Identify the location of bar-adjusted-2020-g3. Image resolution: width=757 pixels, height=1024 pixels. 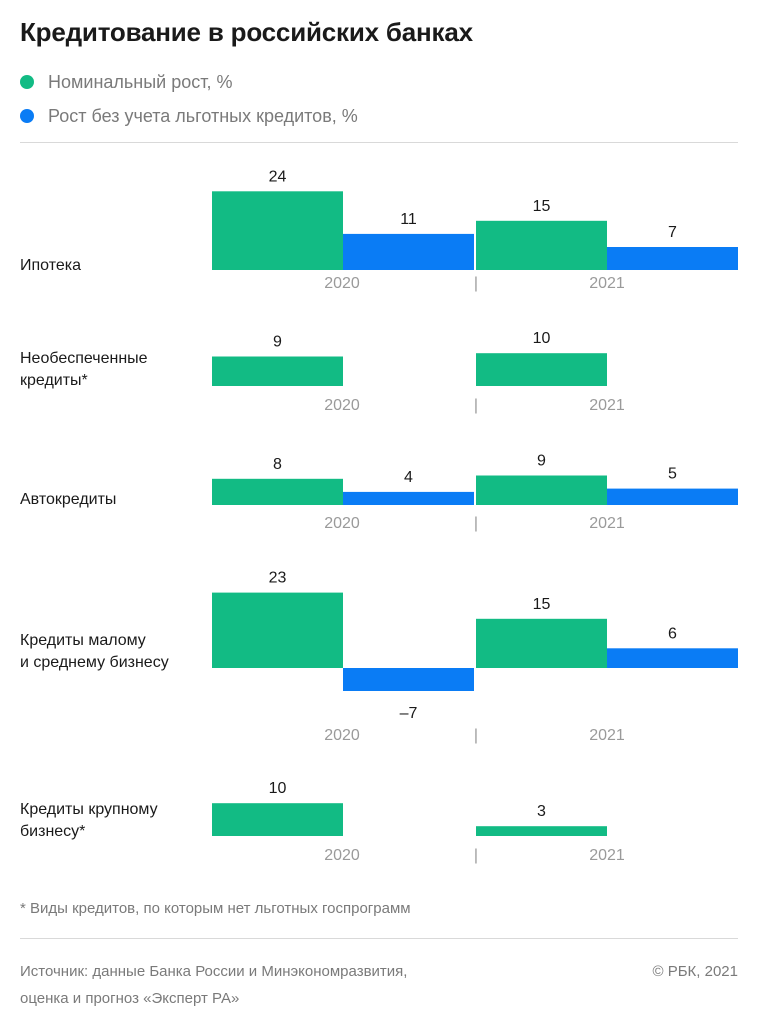
(408, 679).